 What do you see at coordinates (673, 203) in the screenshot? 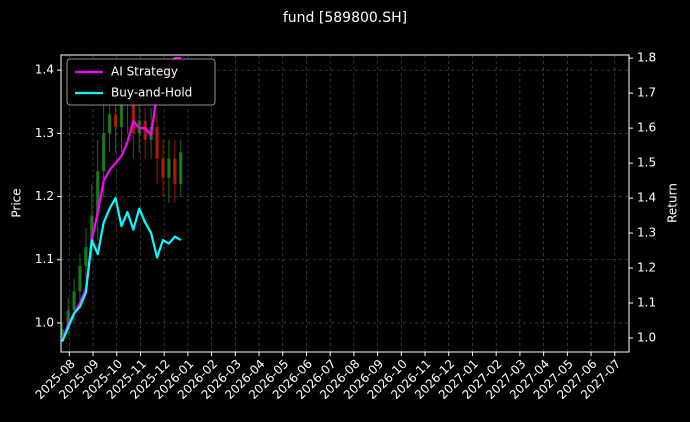
I see `y2-axis-label: Return` at bounding box center [673, 203].